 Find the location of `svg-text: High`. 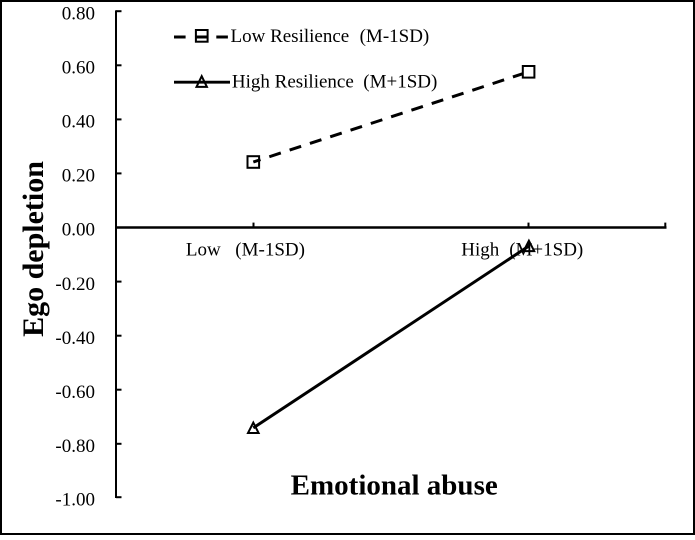

svg-text: High is located at coordinates (480, 249).